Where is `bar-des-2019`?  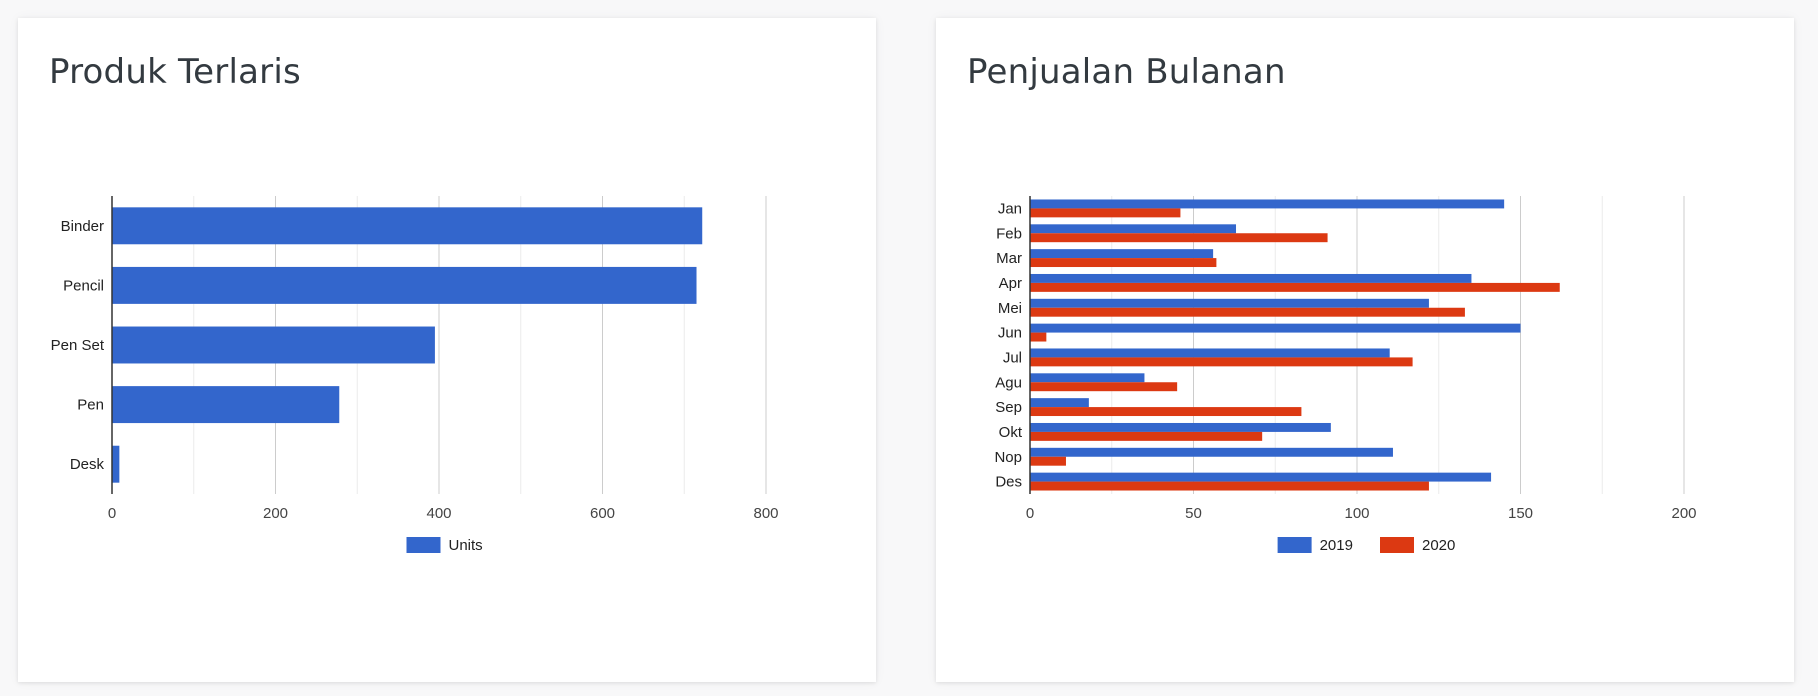
bar-des-2019 is located at coordinates (1261, 477).